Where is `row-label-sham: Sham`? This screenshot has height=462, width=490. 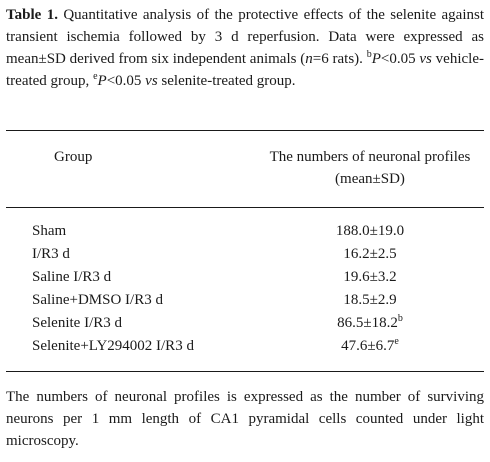
row-label-sham: Sham is located at coordinates (49, 231).